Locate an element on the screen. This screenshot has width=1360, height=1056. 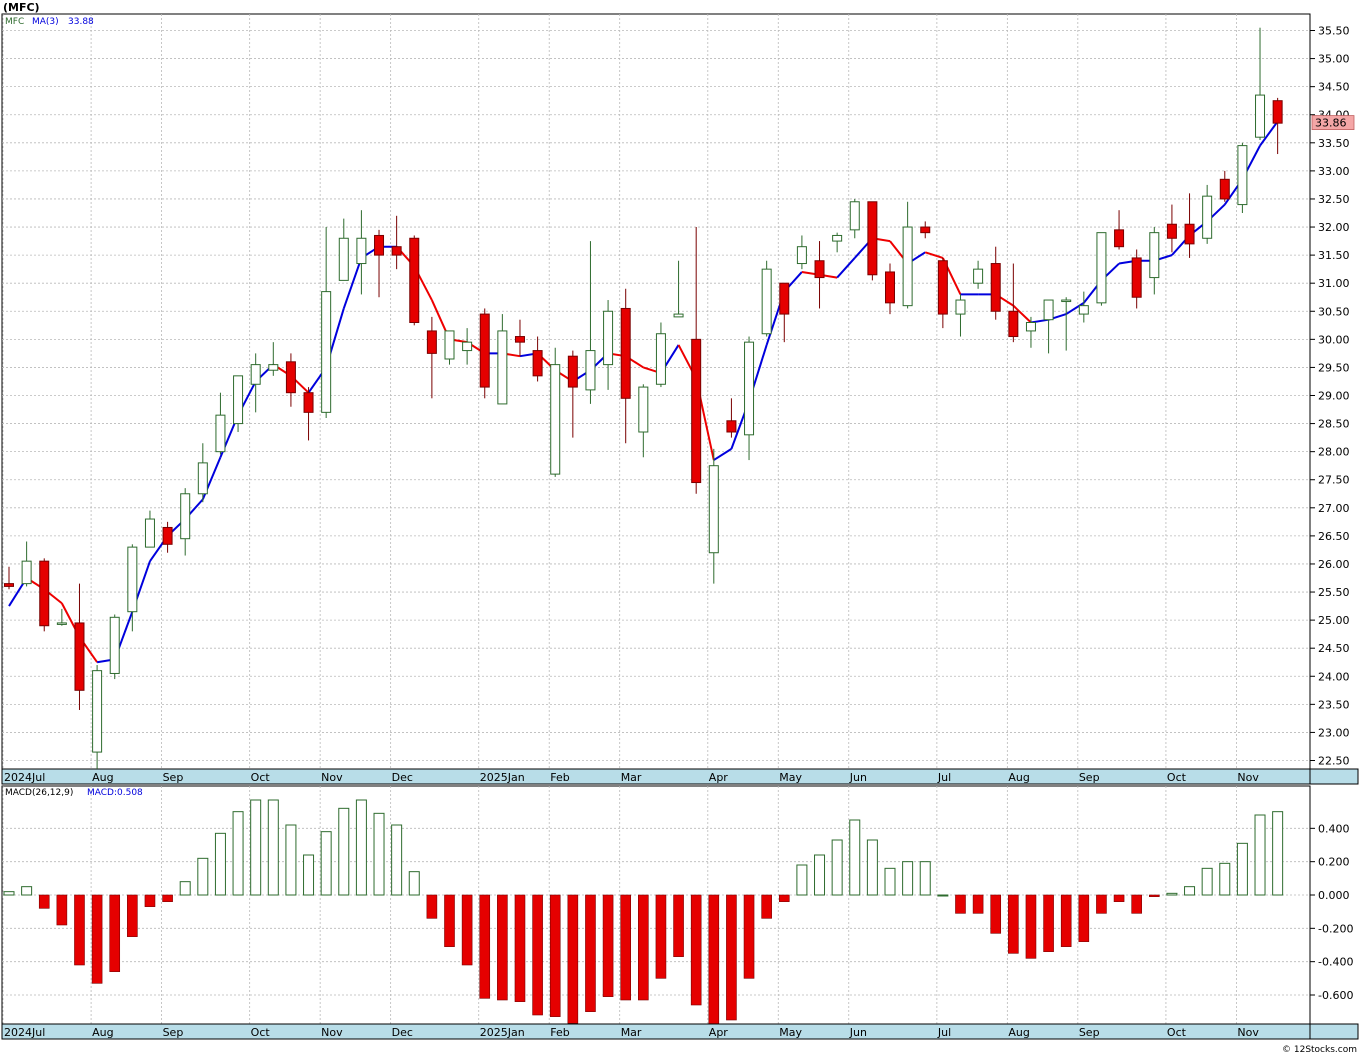
price-tick-label: 30.50 is located at coordinates (1334, 311).